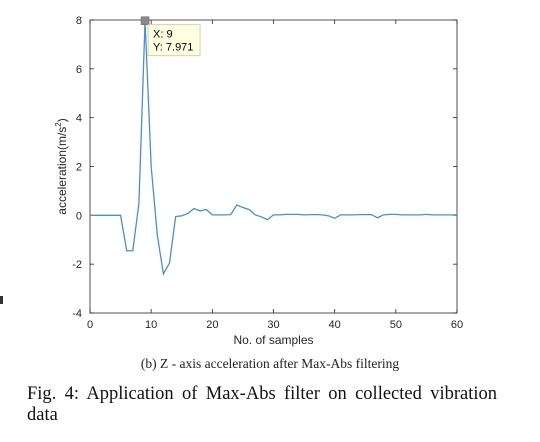 This screenshot has height=442, width=540. What do you see at coordinates (79, 216) in the screenshot?
I see `y-tick-label: 0` at bounding box center [79, 216].